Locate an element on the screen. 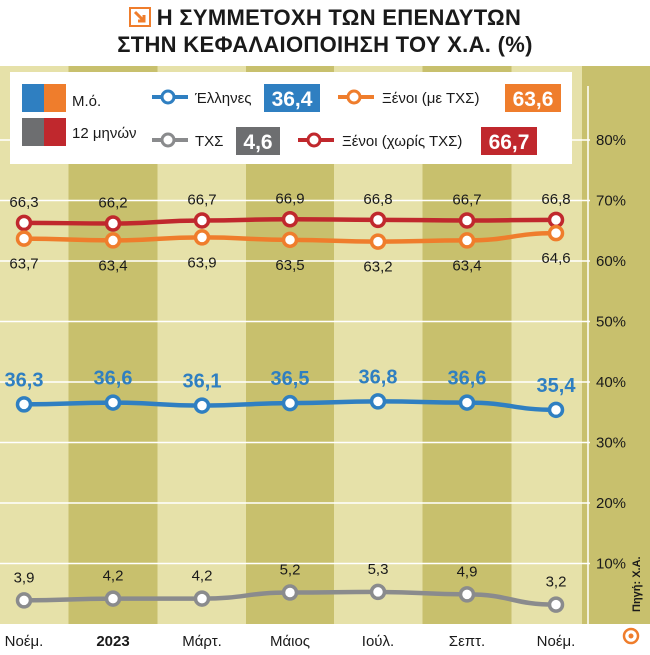 This screenshot has height=655, width=650. legend-marker-foreign-with is located at coordinates (354, 97).